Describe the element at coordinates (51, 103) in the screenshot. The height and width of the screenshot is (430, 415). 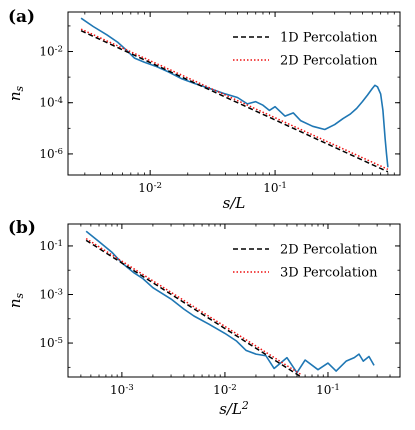
I see `y-tick-label: 10-4​` at that location.